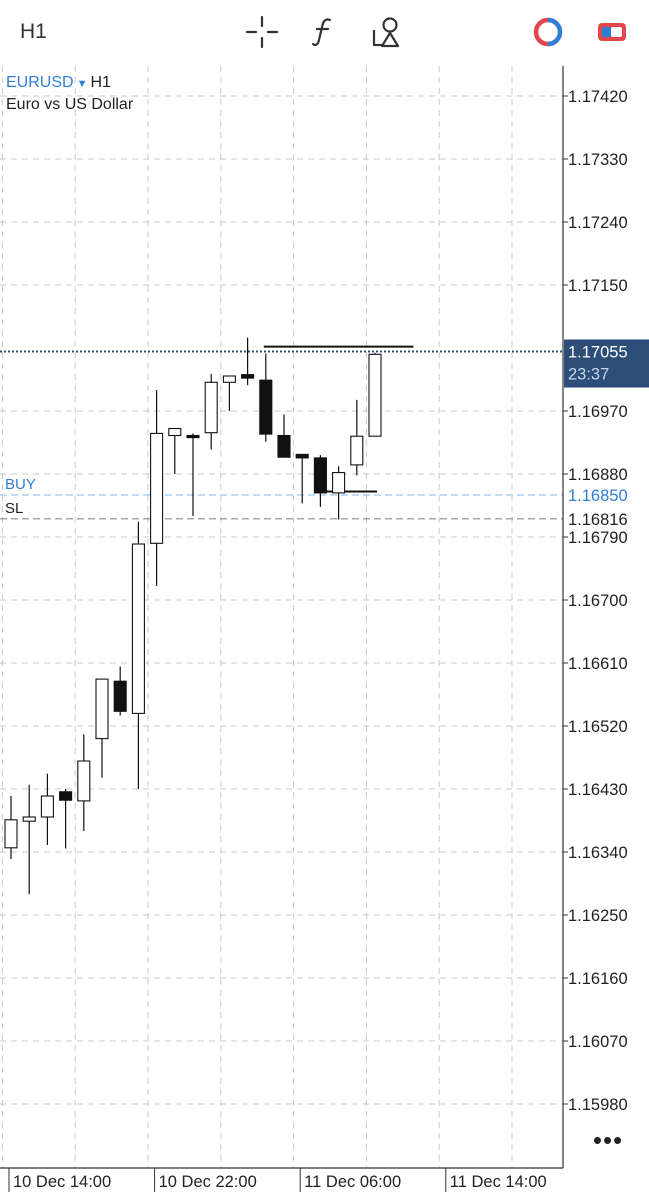  Describe the element at coordinates (598, 520) in the screenshot. I see `stop-loss-price-label: 1.16816` at that location.